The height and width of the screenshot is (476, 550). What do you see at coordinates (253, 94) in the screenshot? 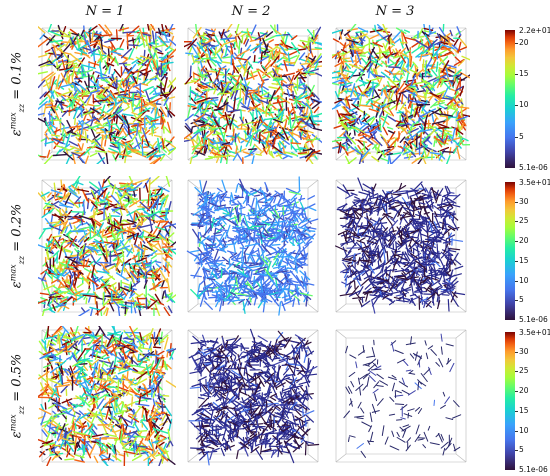
I see `fiber-panel-r0-c1` at bounding box center [253, 94].